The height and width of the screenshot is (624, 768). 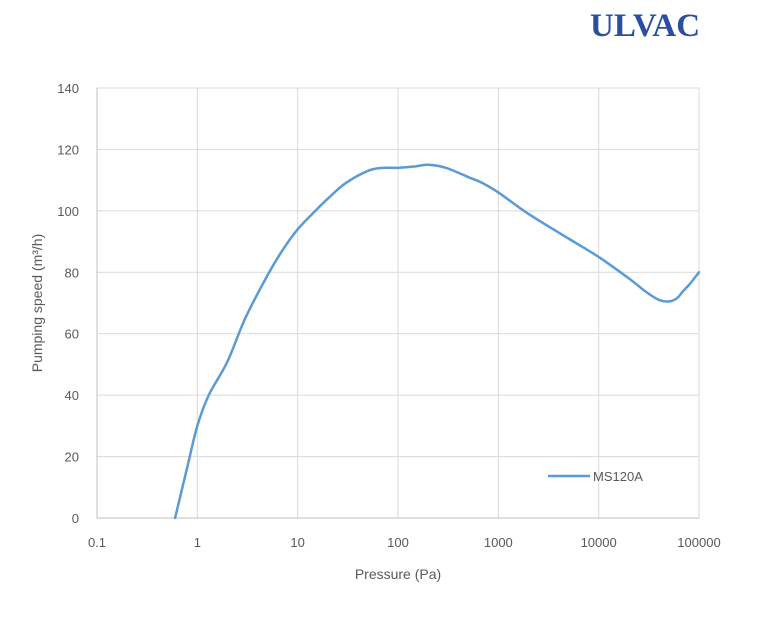 I want to click on y-tick-label: 80, so click(x=72, y=272).